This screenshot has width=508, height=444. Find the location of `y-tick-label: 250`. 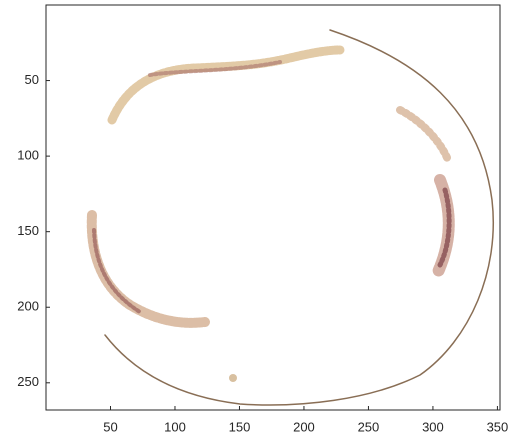

y-tick-label: 250 is located at coordinates (28, 381).